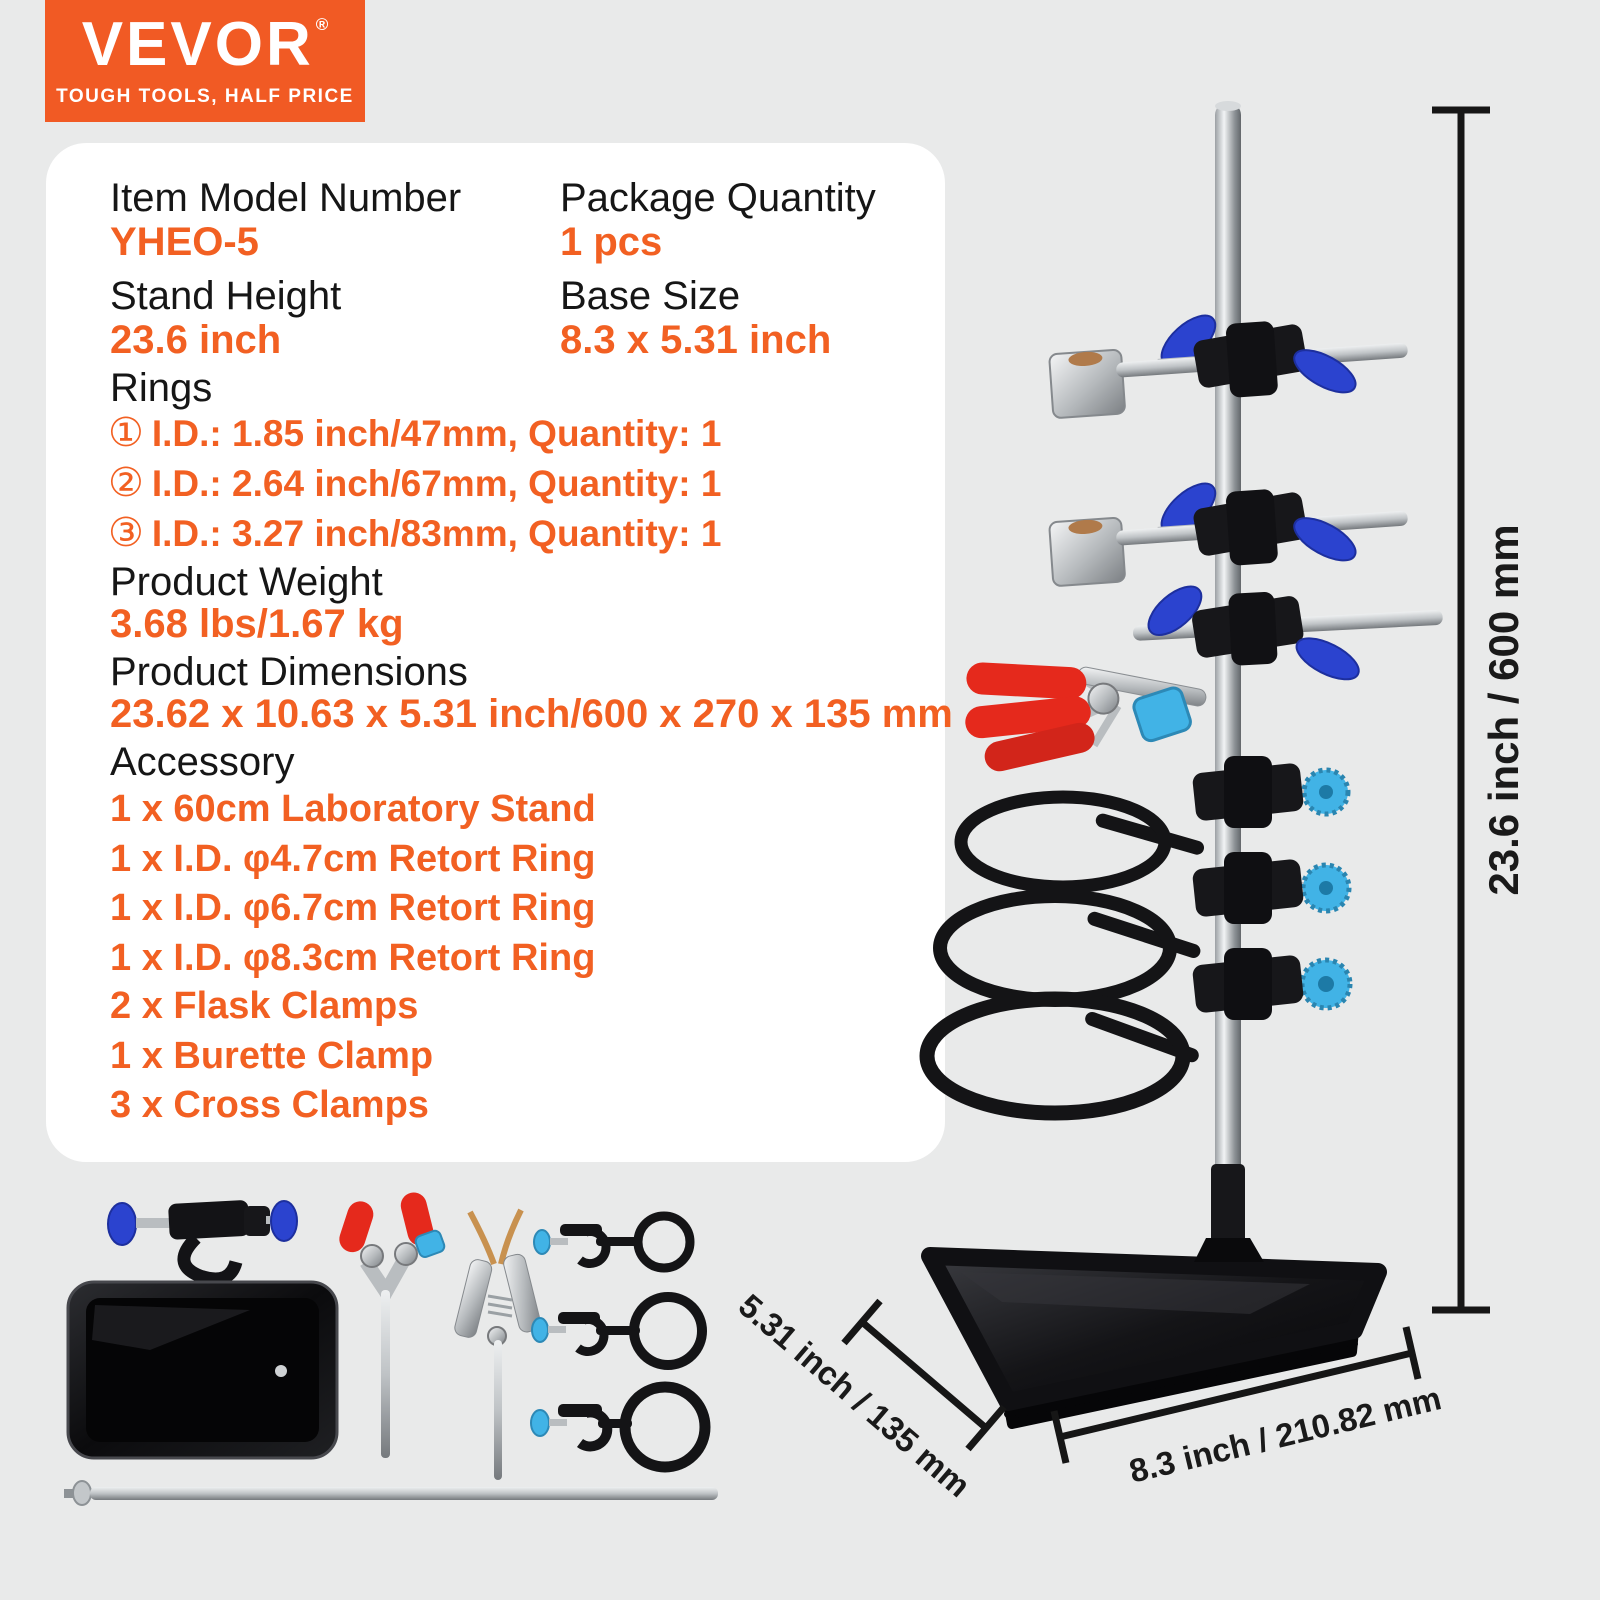 The height and width of the screenshot is (1600, 1600). Describe the element at coordinates (498, 1344) in the screenshot. I see `burette-clamp-accessory` at that location.